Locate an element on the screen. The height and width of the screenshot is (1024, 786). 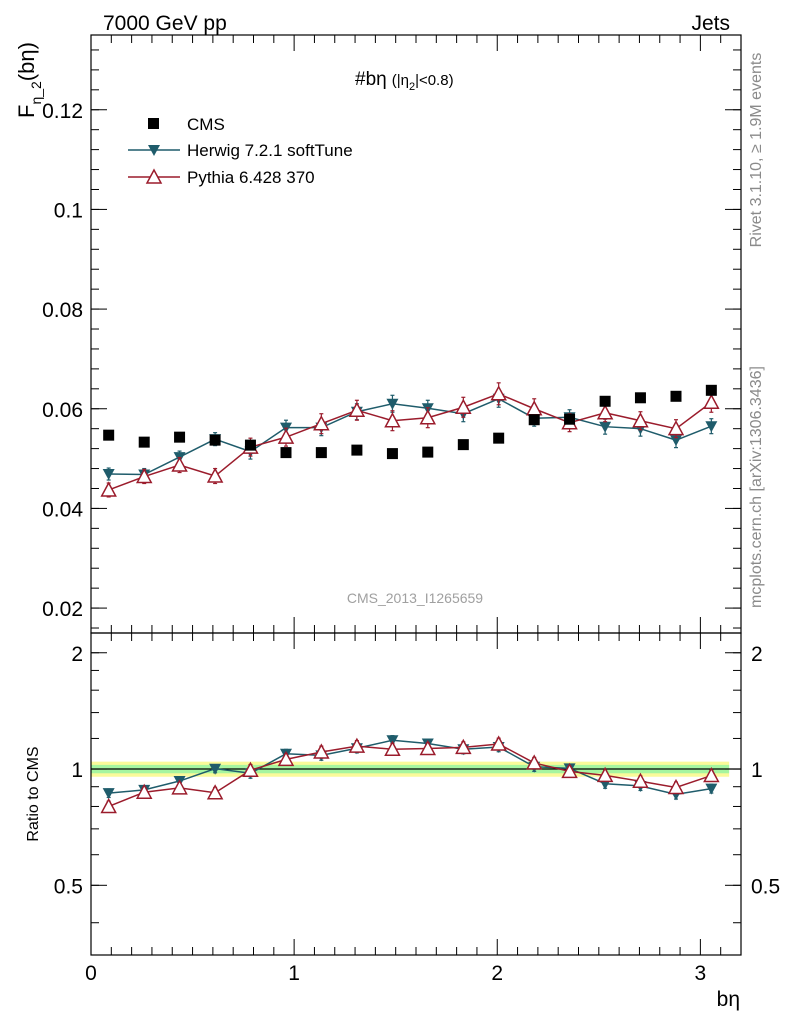
plot-title: #bη (|η2|<0.8) is located at coordinates (404, 81).